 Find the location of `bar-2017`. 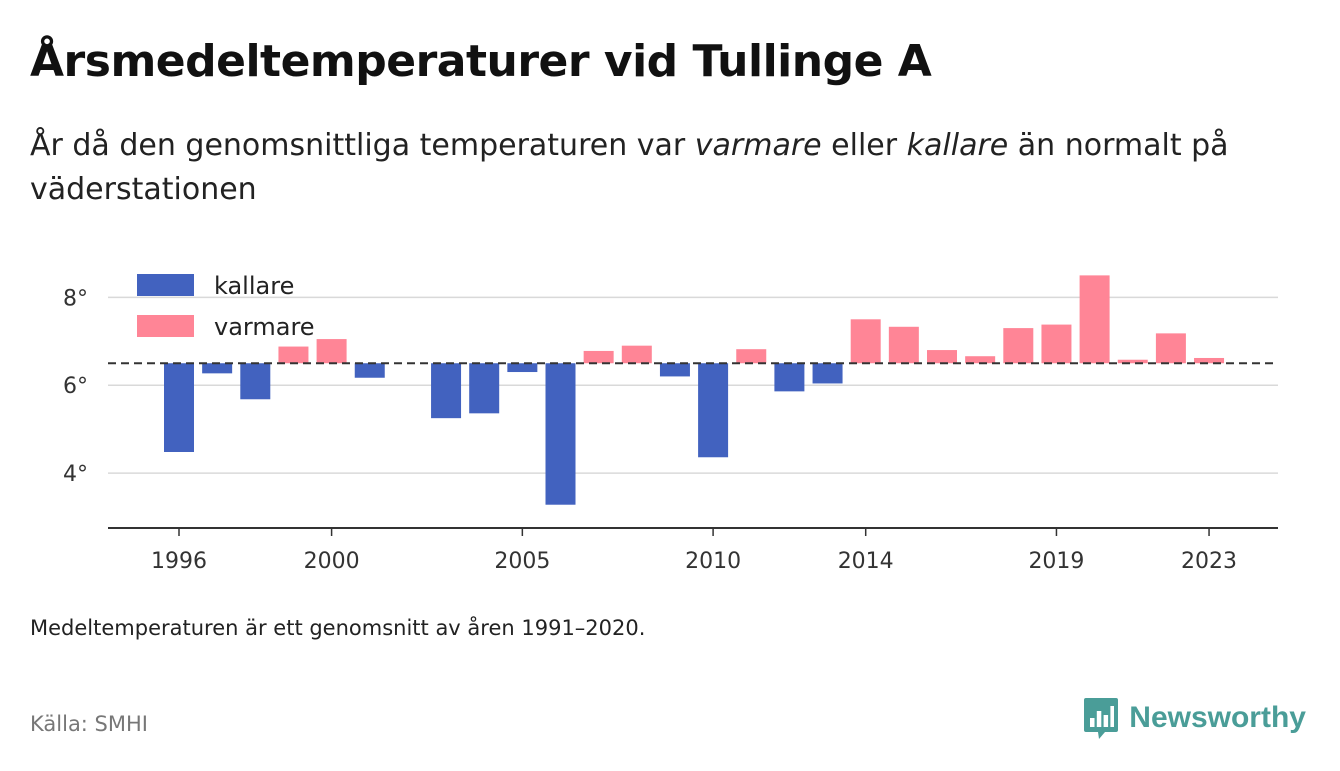

bar-2017 is located at coordinates (980, 360).